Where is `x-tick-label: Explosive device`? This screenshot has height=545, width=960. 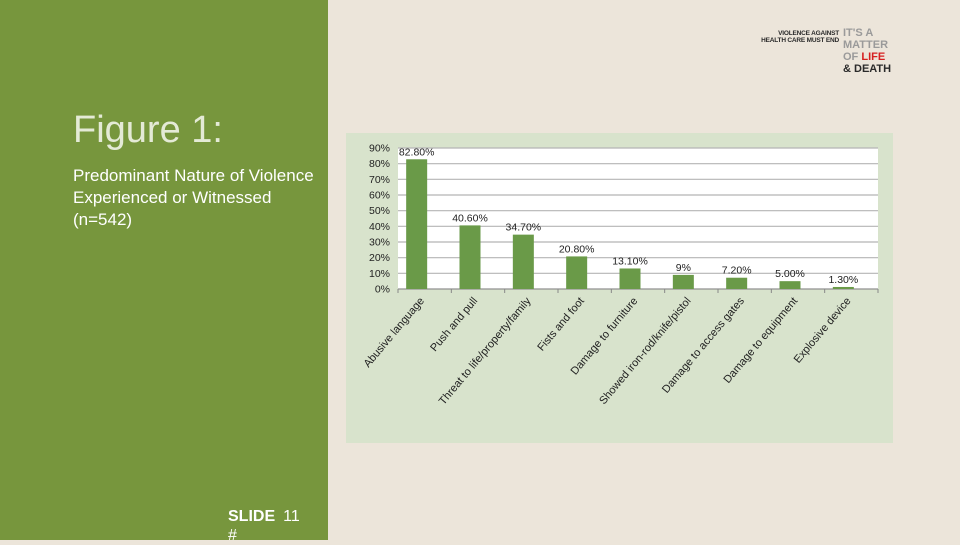
x-tick-label: Explosive device is located at coordinates (823, 330).